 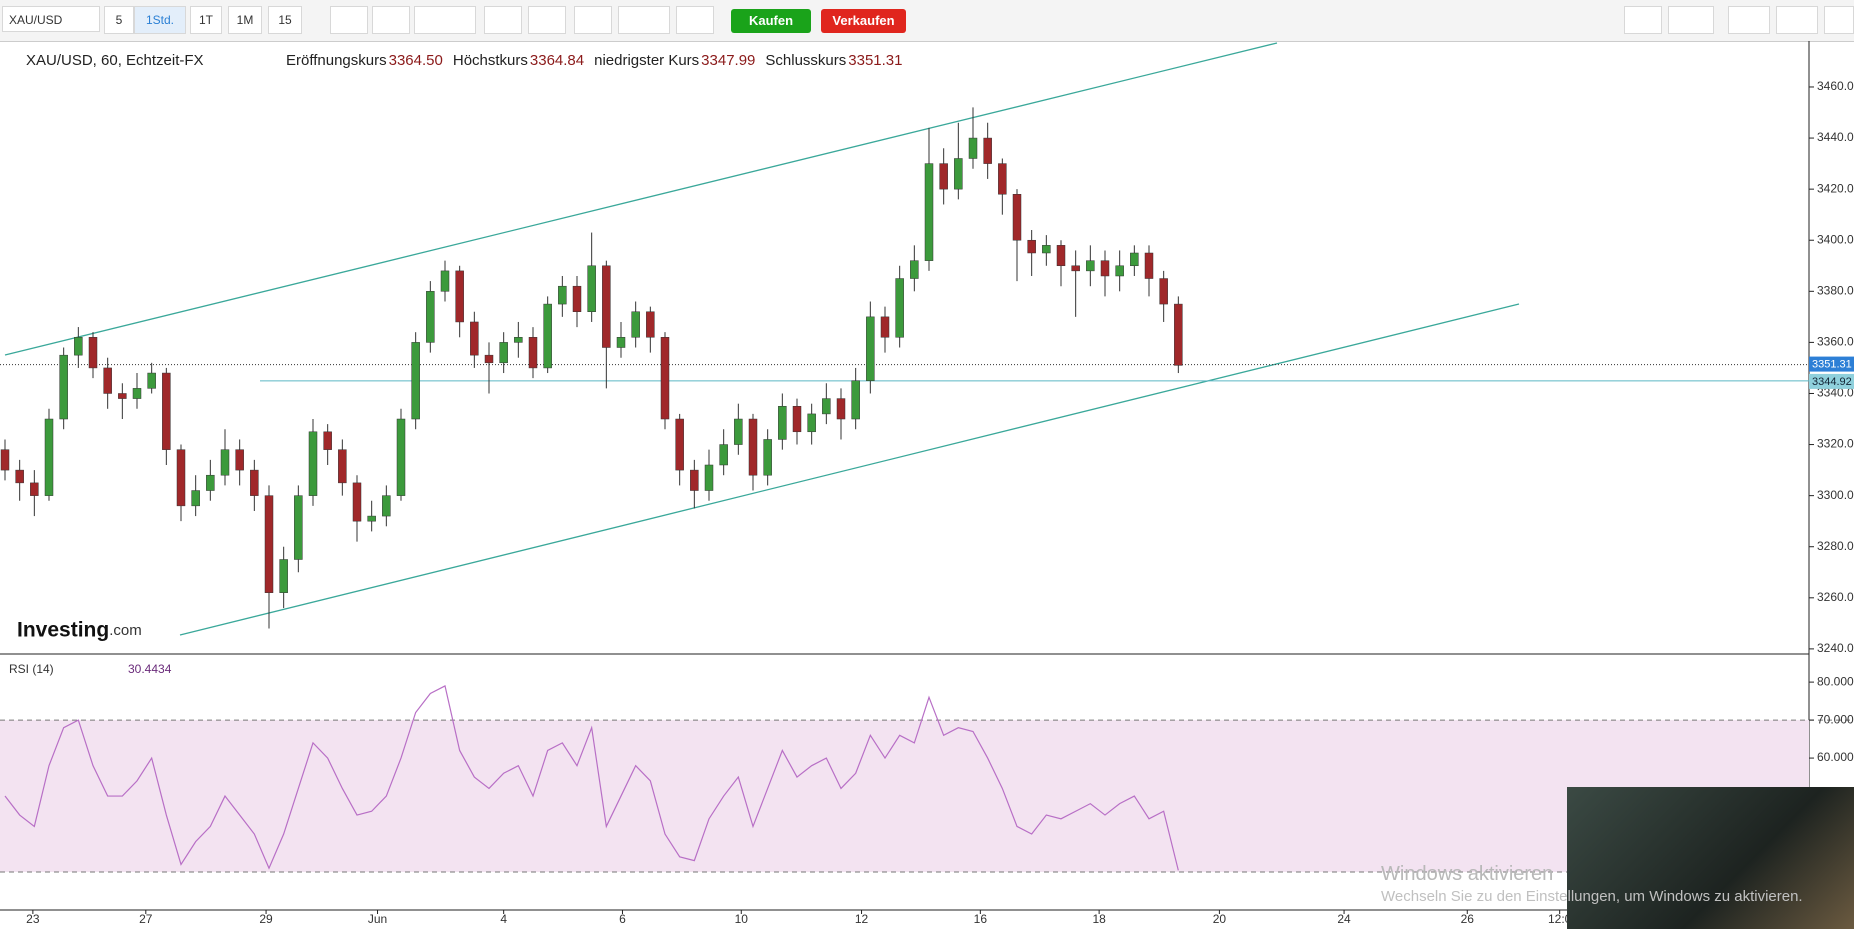 I want to click on brand-name: Investing.com, so click(x=79, y=630).